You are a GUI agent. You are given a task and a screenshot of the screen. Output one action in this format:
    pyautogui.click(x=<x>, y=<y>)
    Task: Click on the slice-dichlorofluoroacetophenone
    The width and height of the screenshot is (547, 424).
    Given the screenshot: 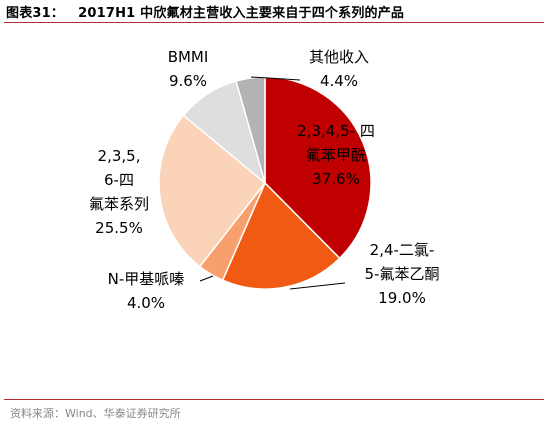 What is the action you would take?
    pyautogui.click(x=281, y=235)
    